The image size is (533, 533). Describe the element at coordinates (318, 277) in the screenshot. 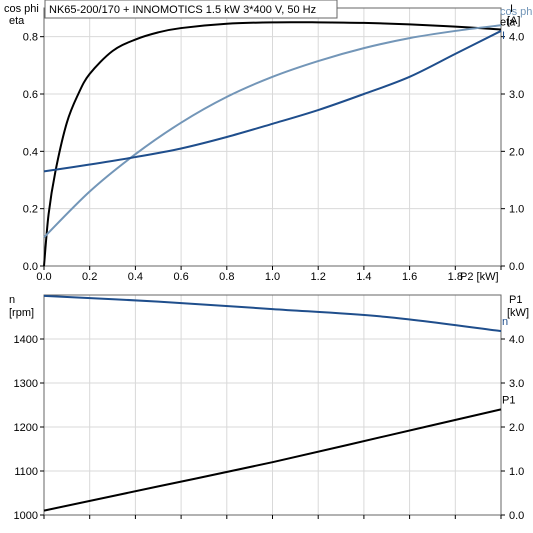

I see `x-tick-label: 1.2` at that location.